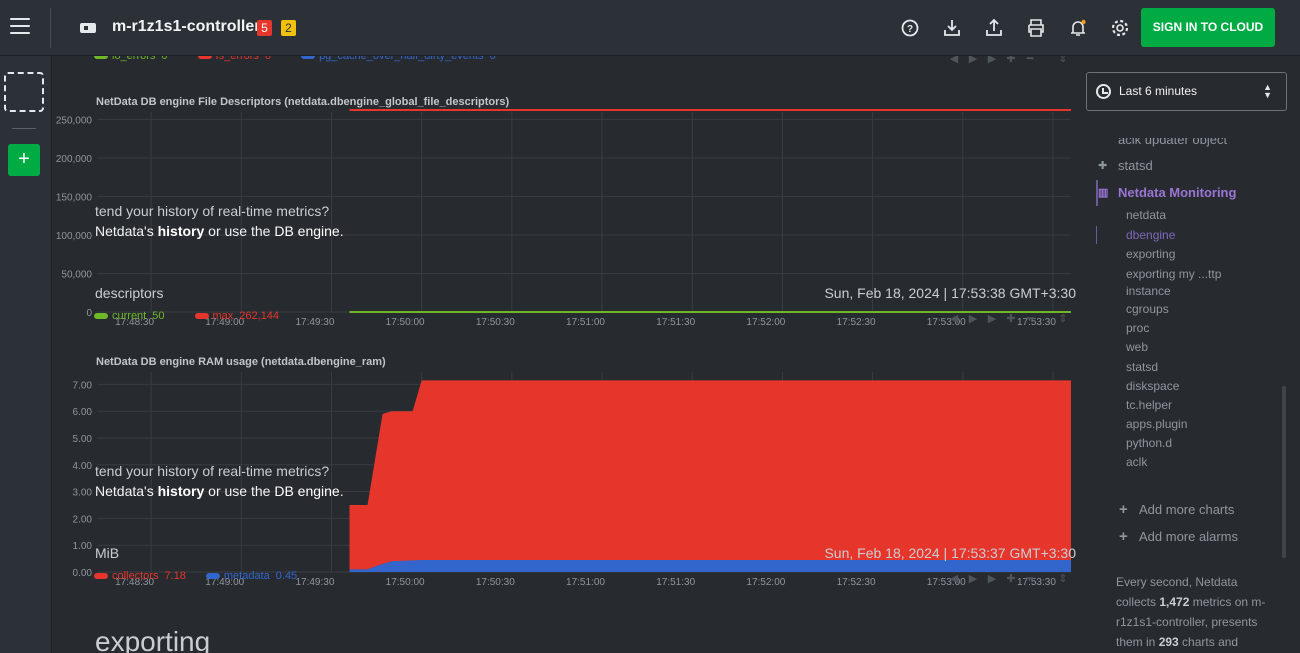  Describe the element at coordinates (710, 565) in the screenshot. I see `series-area-metadata` at that location.